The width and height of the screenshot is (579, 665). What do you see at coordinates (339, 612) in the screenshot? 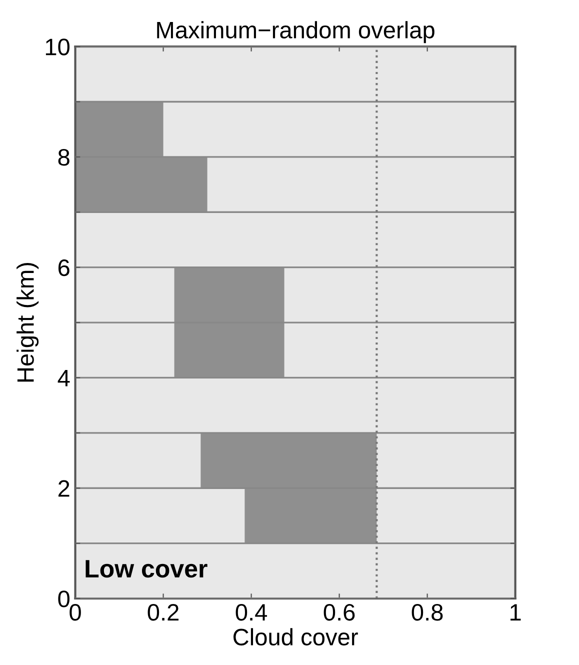
I see `x-tick-label: 0.6` at bounding box center [339, 612].